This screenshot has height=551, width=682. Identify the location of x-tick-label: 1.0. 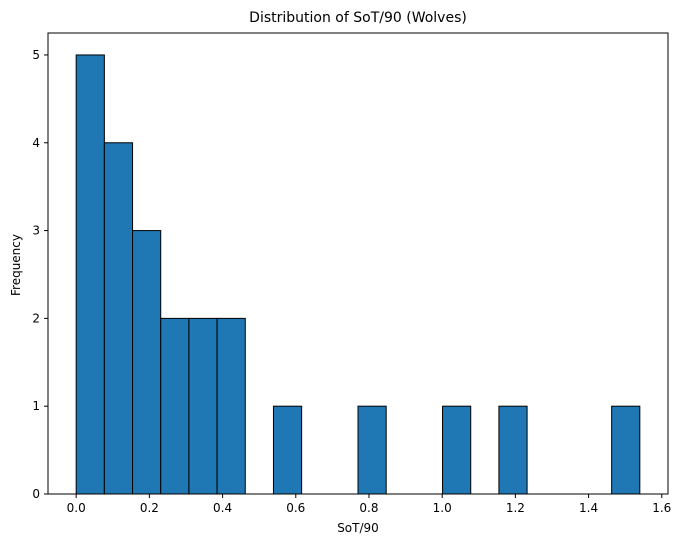
(442, 508).